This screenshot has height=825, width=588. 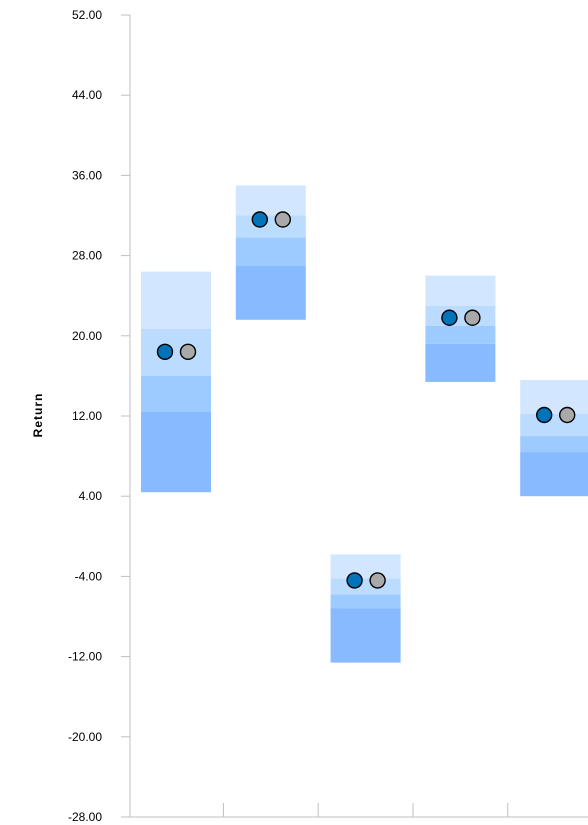 What do you see at coordinates (87, 256) in the screenshot?
I see `y-tick-label: 28.00` at bounding box center [87, 256].